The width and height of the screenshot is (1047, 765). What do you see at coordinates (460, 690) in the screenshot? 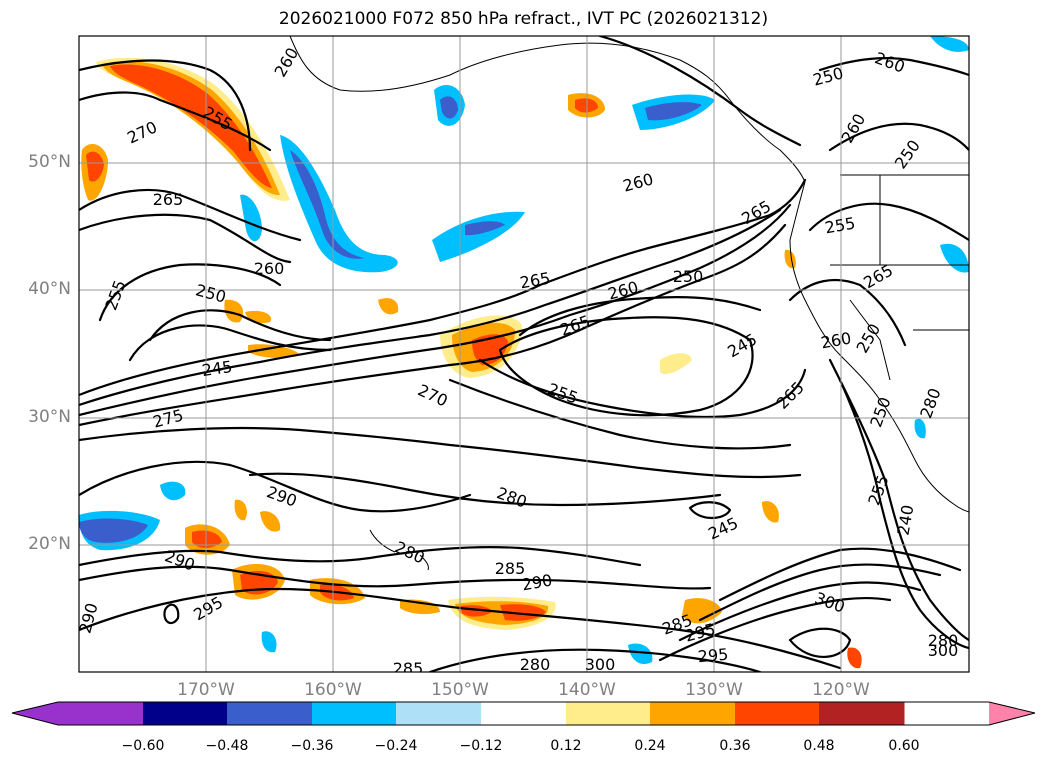
I see `longitude-label: 150°W` at bounding box center [460, 690].